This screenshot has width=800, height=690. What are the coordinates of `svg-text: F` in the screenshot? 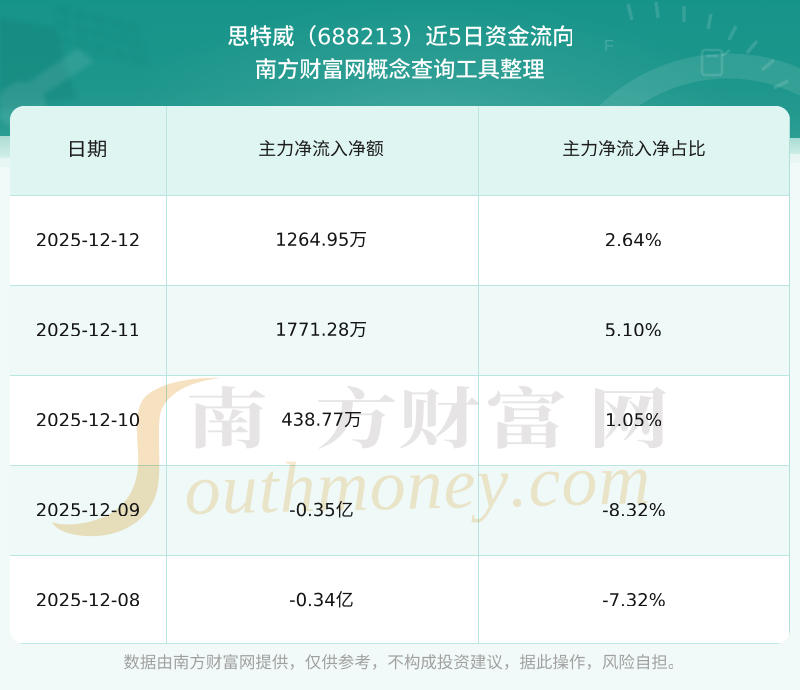 It's located at (609, 46).